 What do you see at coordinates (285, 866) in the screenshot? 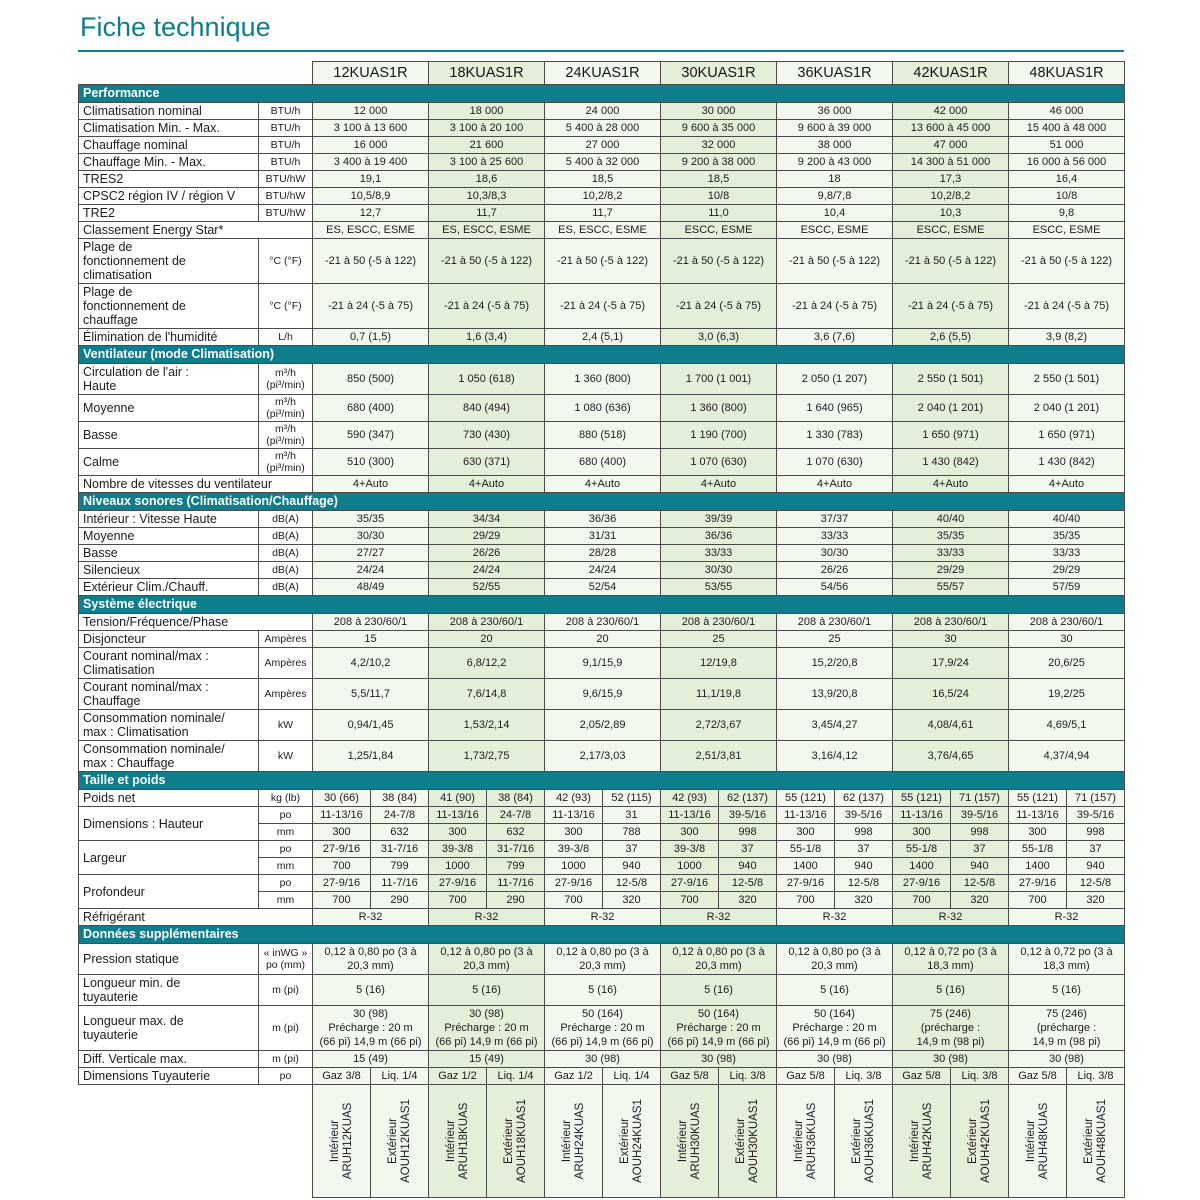
I see `unit-cell: mm` at bounding box center [285, 866].